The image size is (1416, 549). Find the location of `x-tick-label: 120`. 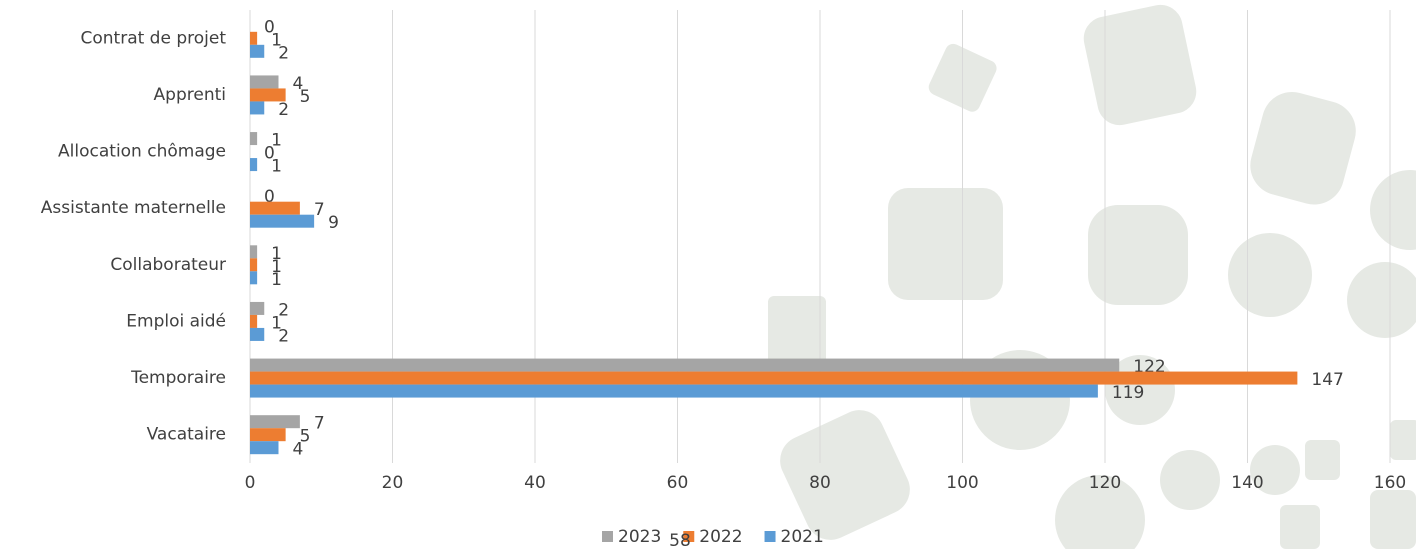

x-tick-label: 120 is located at coordinates (1105, 483).